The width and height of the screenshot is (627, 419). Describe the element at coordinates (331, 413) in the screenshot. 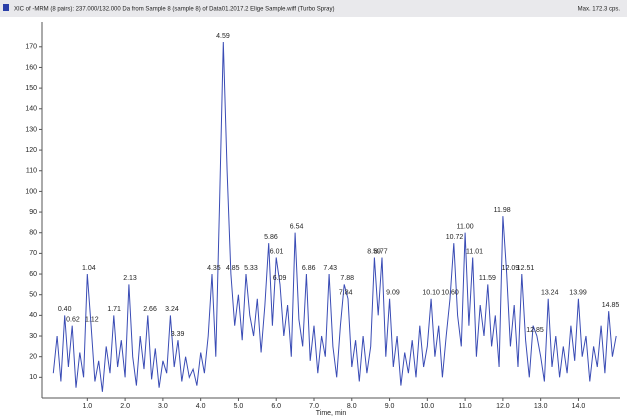

I see `x-axis-label: Time, min` at that location.